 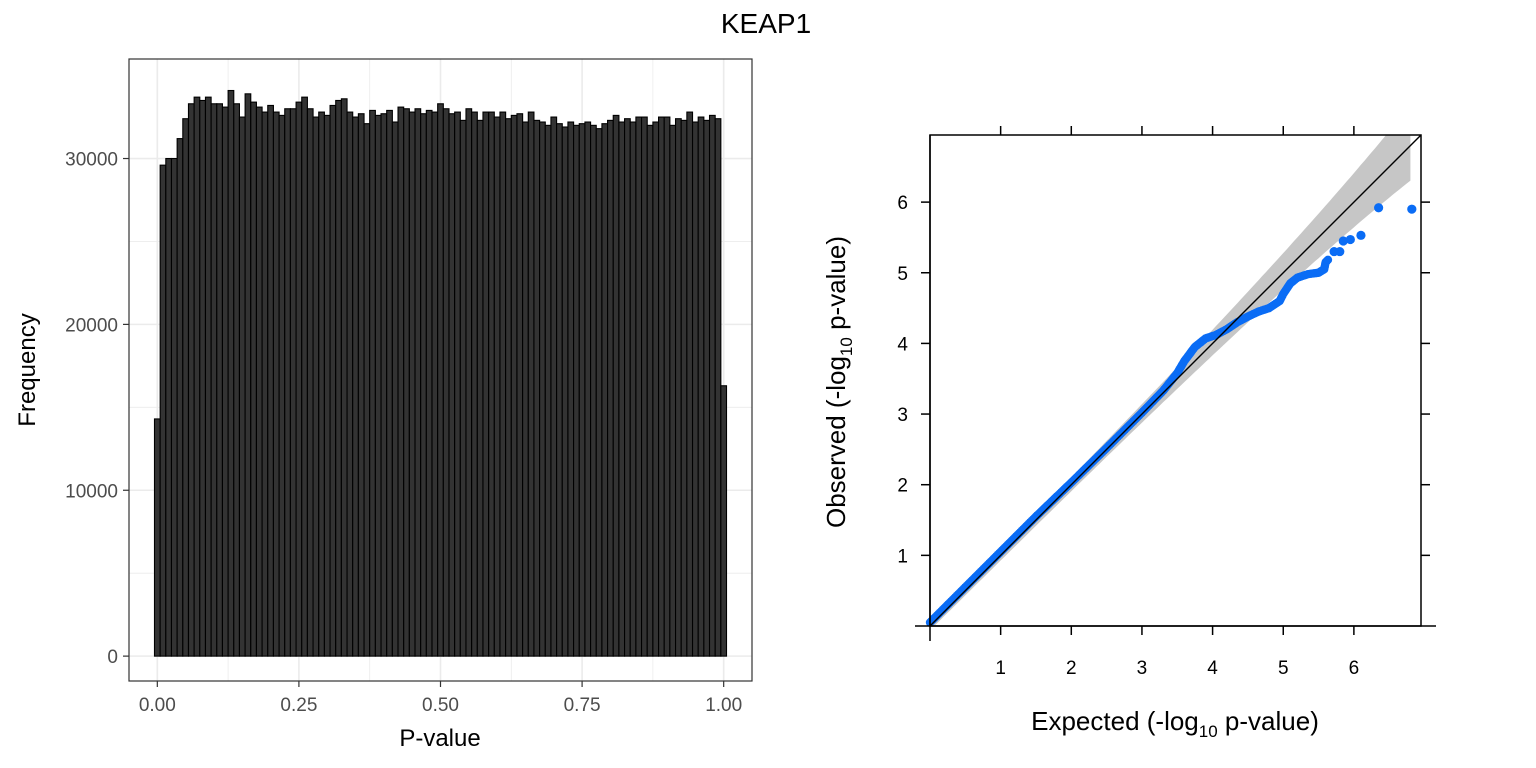 What do you see at coordinates (1328, 260) in the screenshot?
I see `qq-point` at bounding box center [1328, 260].